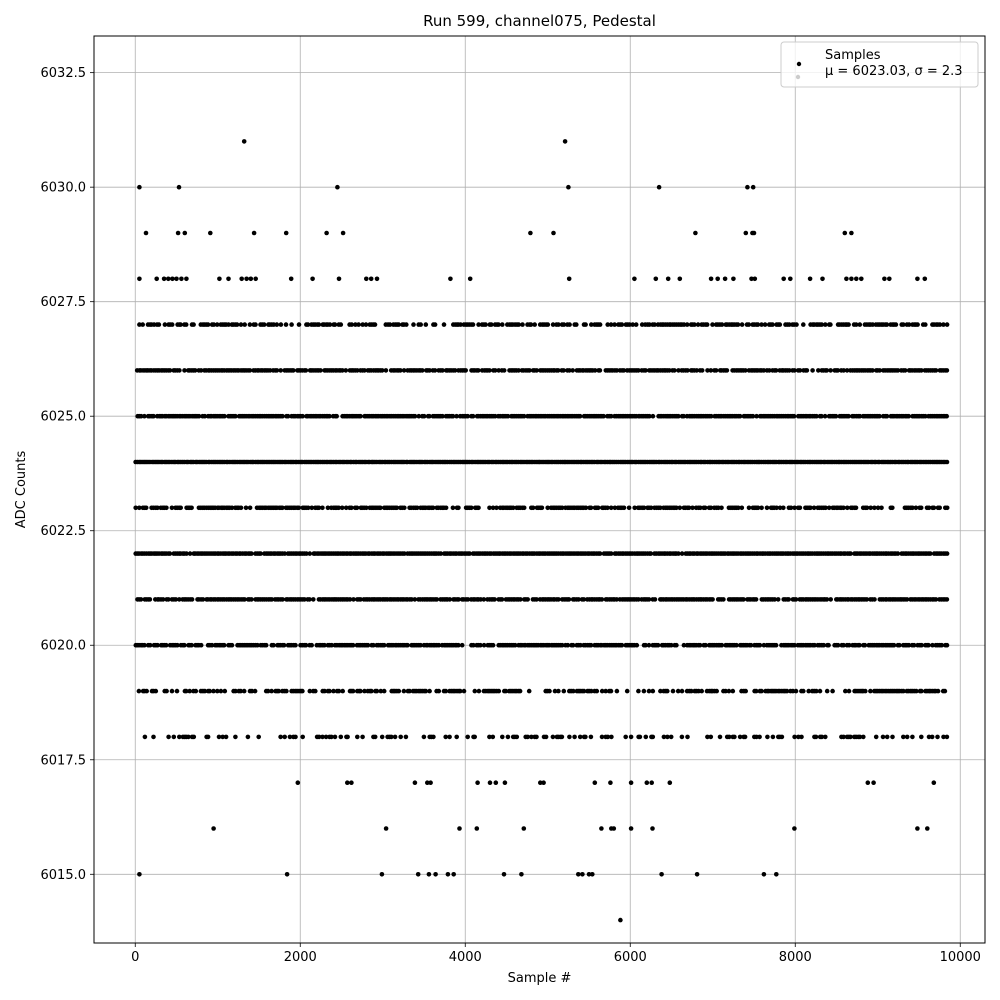  Describe the element at coordinates (64, 73) in the screenshot. I see `y-tick-label: 6032.5` at that location.